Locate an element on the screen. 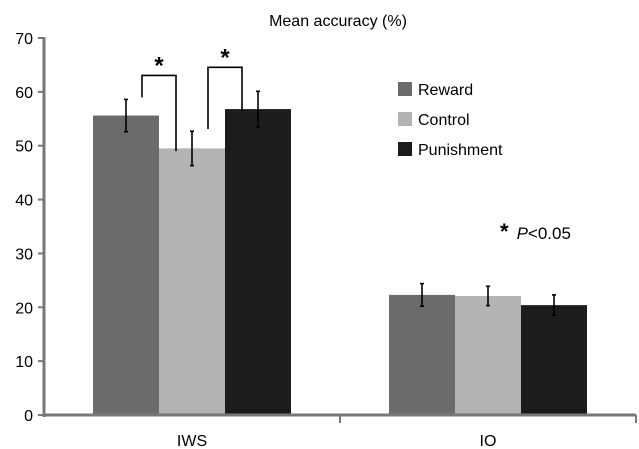 The width and height of the screenshot is (639, 449). y-tick-label: 20 is located at coordinates (24, 308).